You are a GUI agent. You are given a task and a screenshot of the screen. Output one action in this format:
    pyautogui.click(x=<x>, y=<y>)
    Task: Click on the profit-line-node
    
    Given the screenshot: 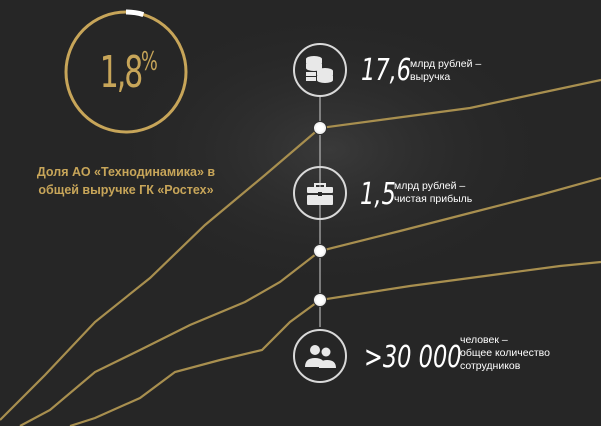 What is the action you would take?
    pyautogui.click(x=320, y=251)
    